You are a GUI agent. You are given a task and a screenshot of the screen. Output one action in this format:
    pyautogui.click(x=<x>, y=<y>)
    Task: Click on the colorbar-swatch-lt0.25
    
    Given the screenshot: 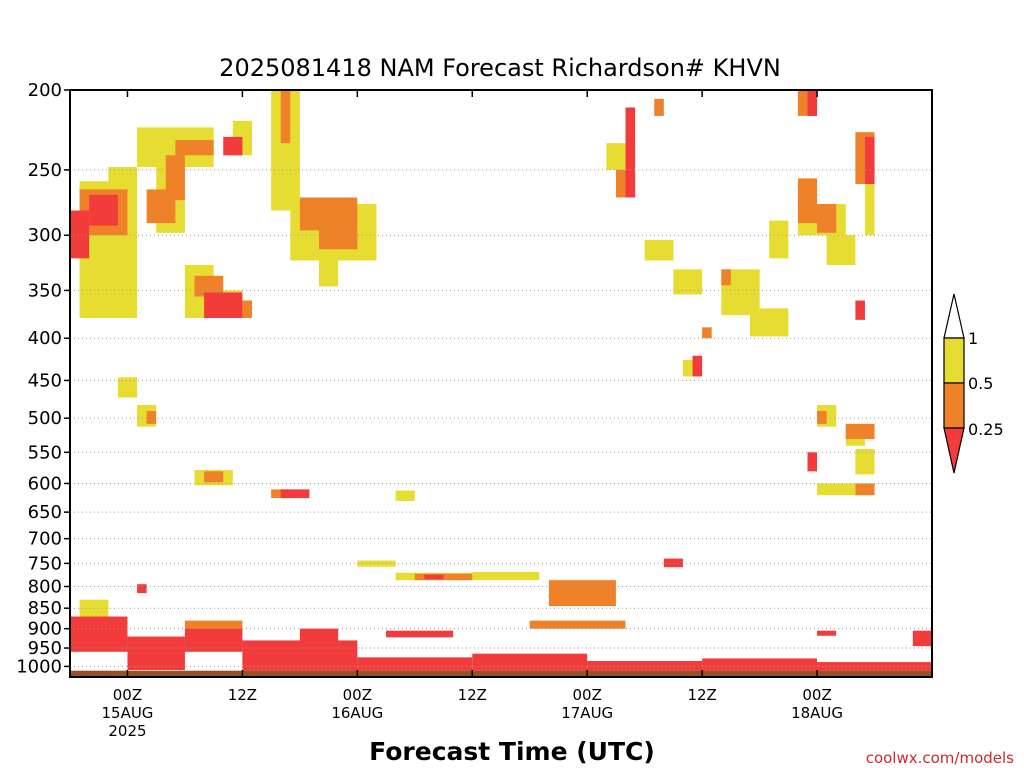 What is the action you would take?
    pyautogui.click(x=954, y=450)
    